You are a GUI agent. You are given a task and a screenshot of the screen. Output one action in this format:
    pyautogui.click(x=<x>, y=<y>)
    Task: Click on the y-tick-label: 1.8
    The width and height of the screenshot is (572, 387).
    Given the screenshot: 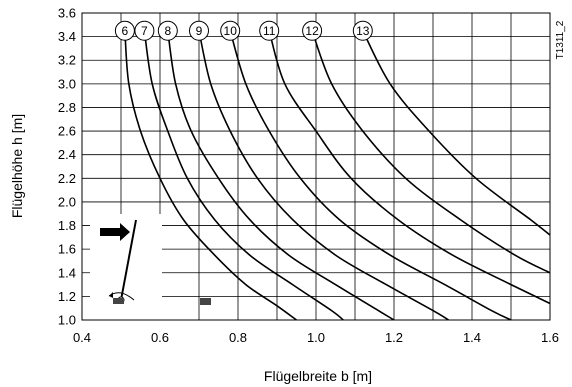 What is the action you would take?
    pyautogui.click(x=67, y=225)
    